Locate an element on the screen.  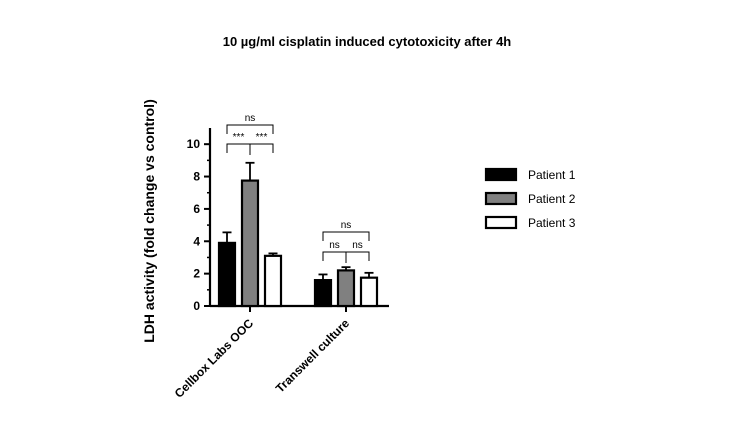
legend-label-2: Patient 3 is located at coordinates (552, 223).